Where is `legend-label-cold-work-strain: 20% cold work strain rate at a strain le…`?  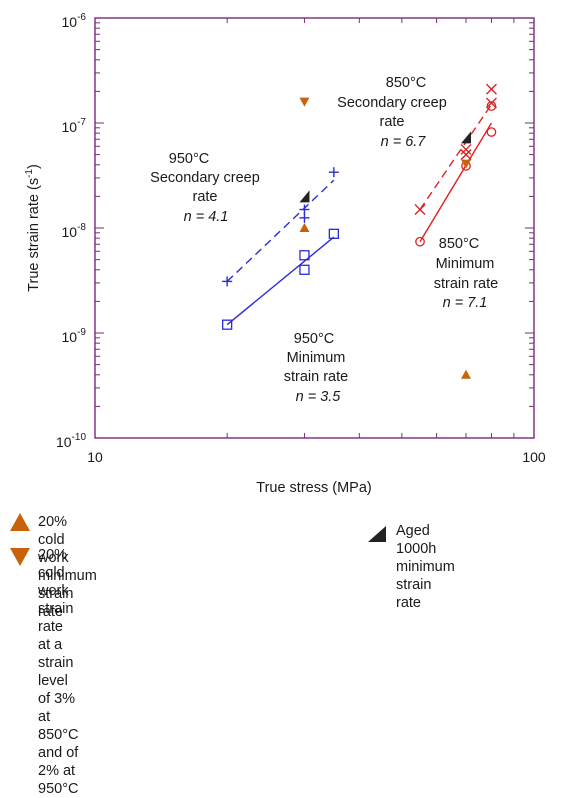
legend-label-cold-work-strain: 20% cold work strain rate at a strain le… is located at coordinates (58, 672).